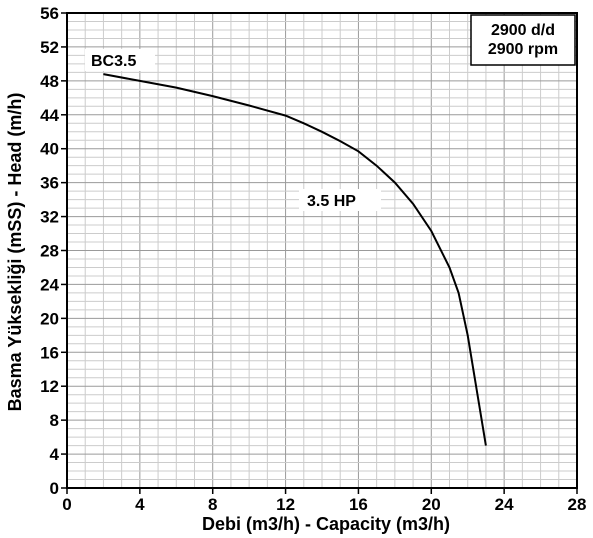 The image size is (593, 538). I want to click on y-tick-label: 48, so click(49, 81).